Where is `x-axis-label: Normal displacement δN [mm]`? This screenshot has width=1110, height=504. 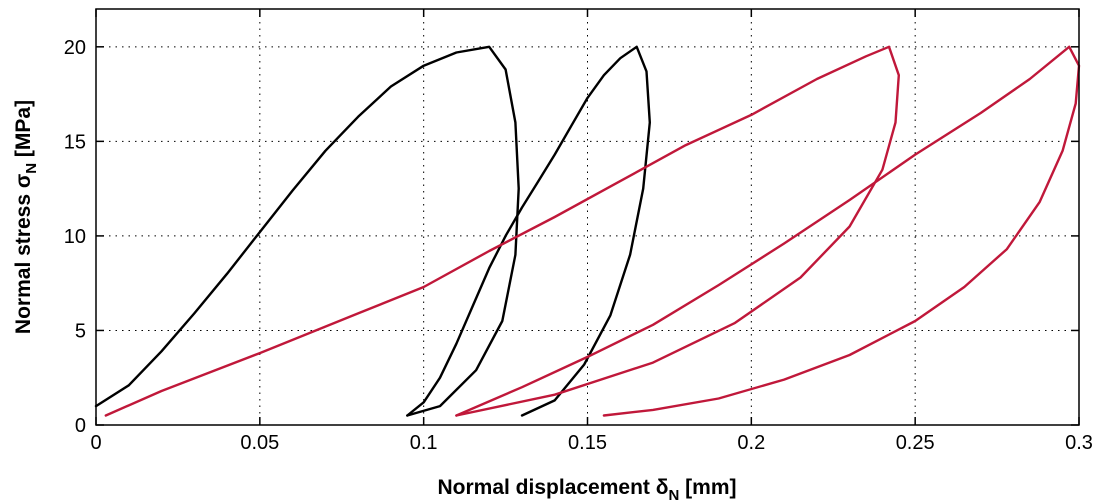
x-axis-label: Normal displacement δN [mm] is located at coordinates (587, 490).